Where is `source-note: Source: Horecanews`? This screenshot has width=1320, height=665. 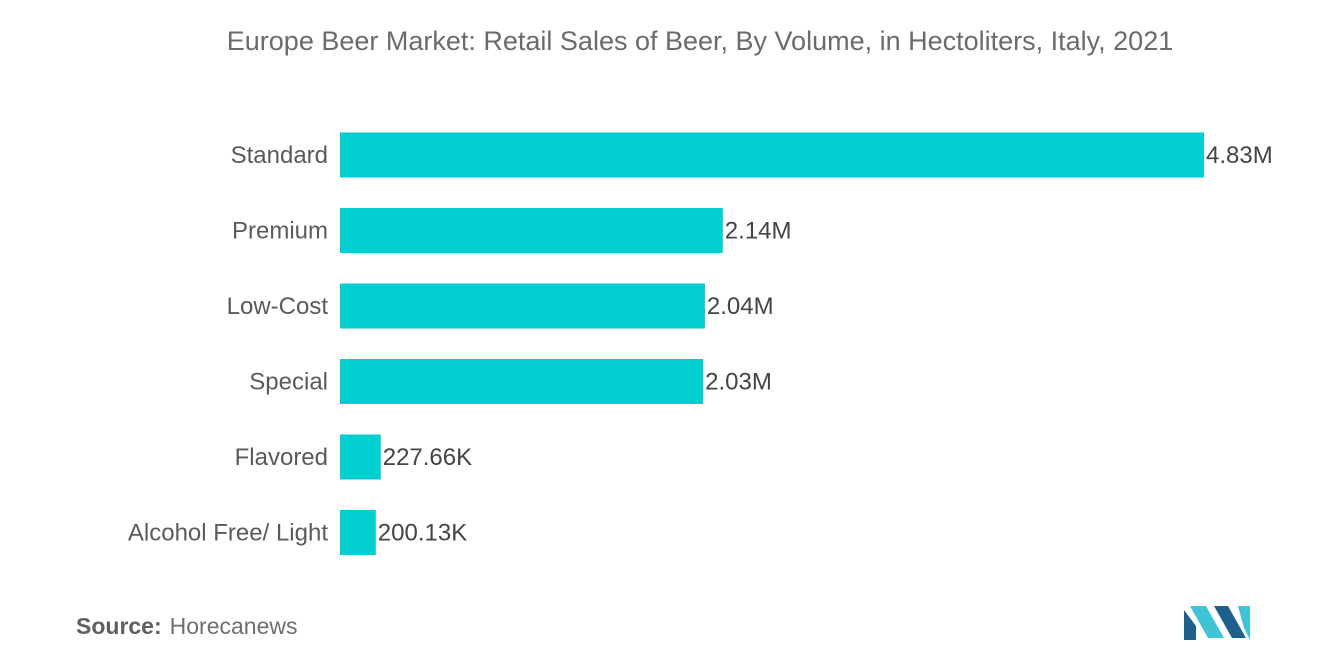 source-note: Source: Horecanews is located at coordinates (186, 626).